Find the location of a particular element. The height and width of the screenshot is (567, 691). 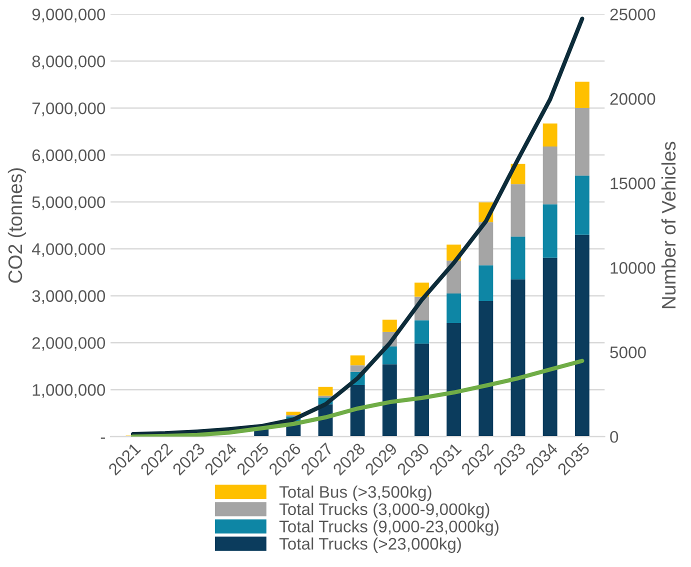

y-tick-label: 3,000,000 is located at coordinates (69, 297).